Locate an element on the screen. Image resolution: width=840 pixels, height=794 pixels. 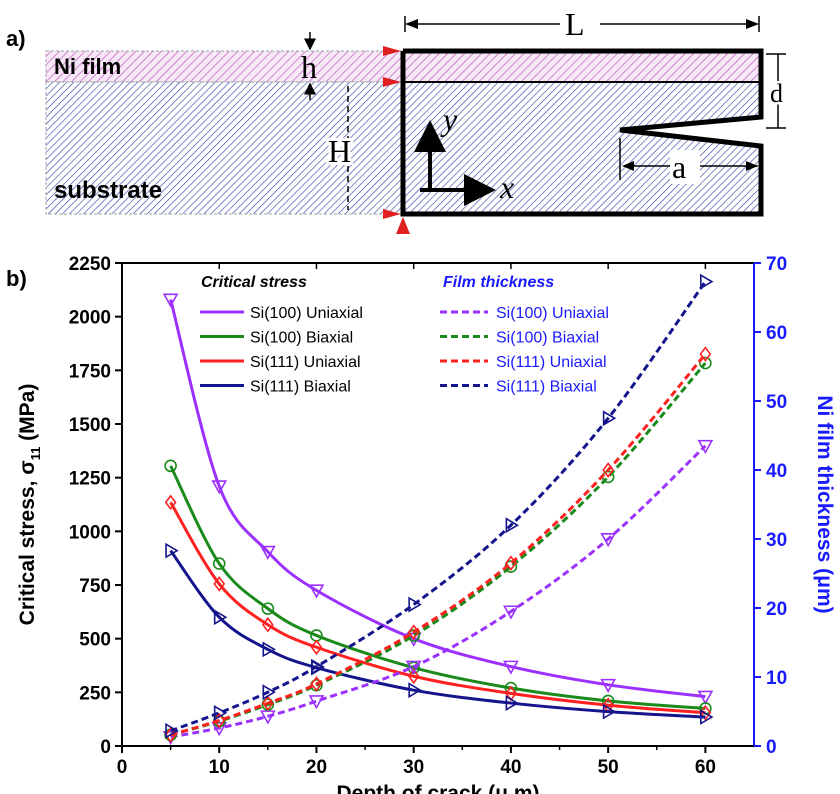
x-tick-label: 0 is located at coordinates (122, 767).